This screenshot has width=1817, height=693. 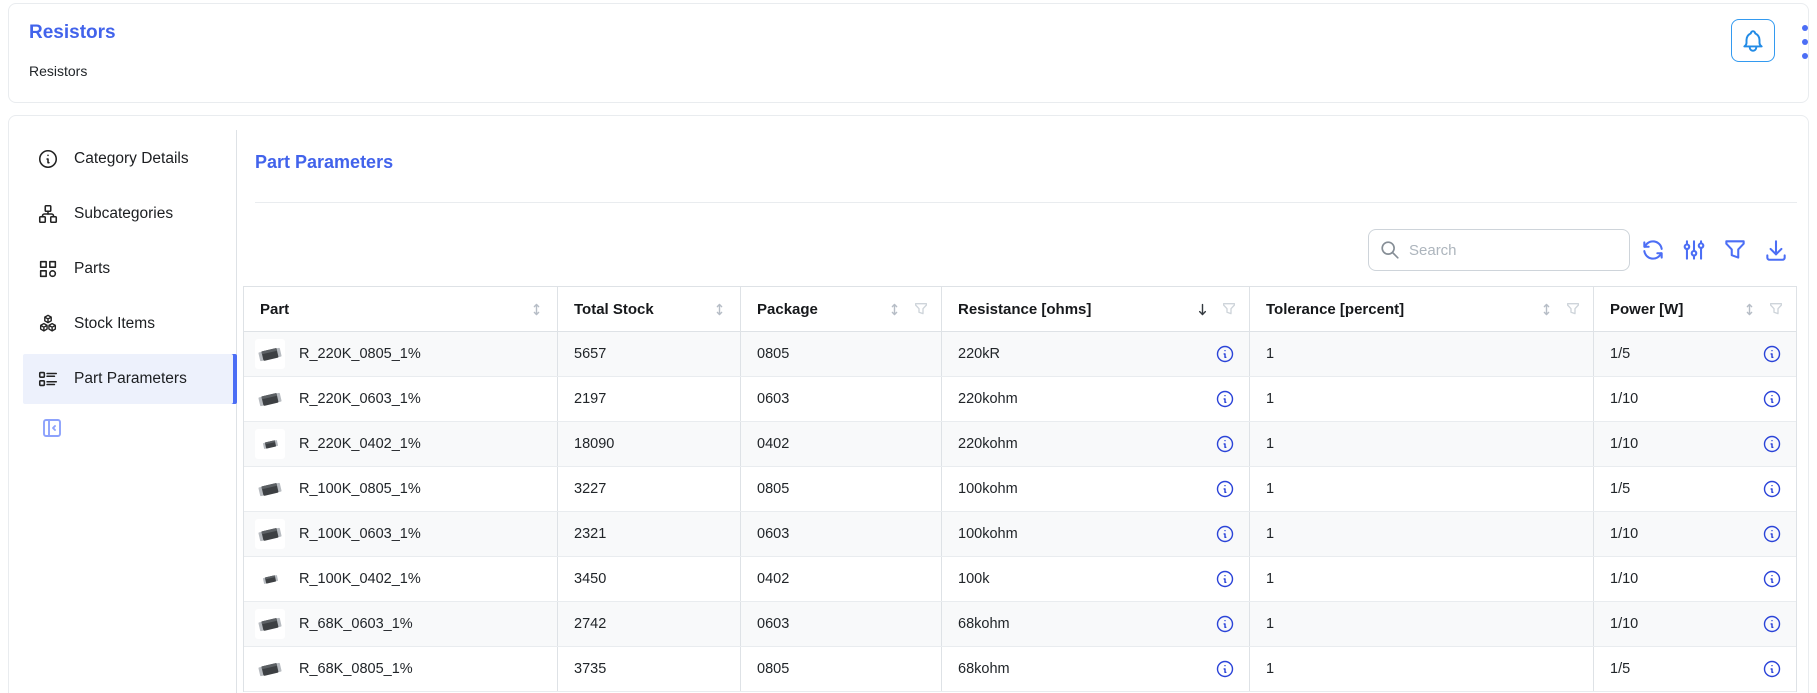 I want to click on sidebar-item-stock-items: Stock Items, so click(x=130, y=324).